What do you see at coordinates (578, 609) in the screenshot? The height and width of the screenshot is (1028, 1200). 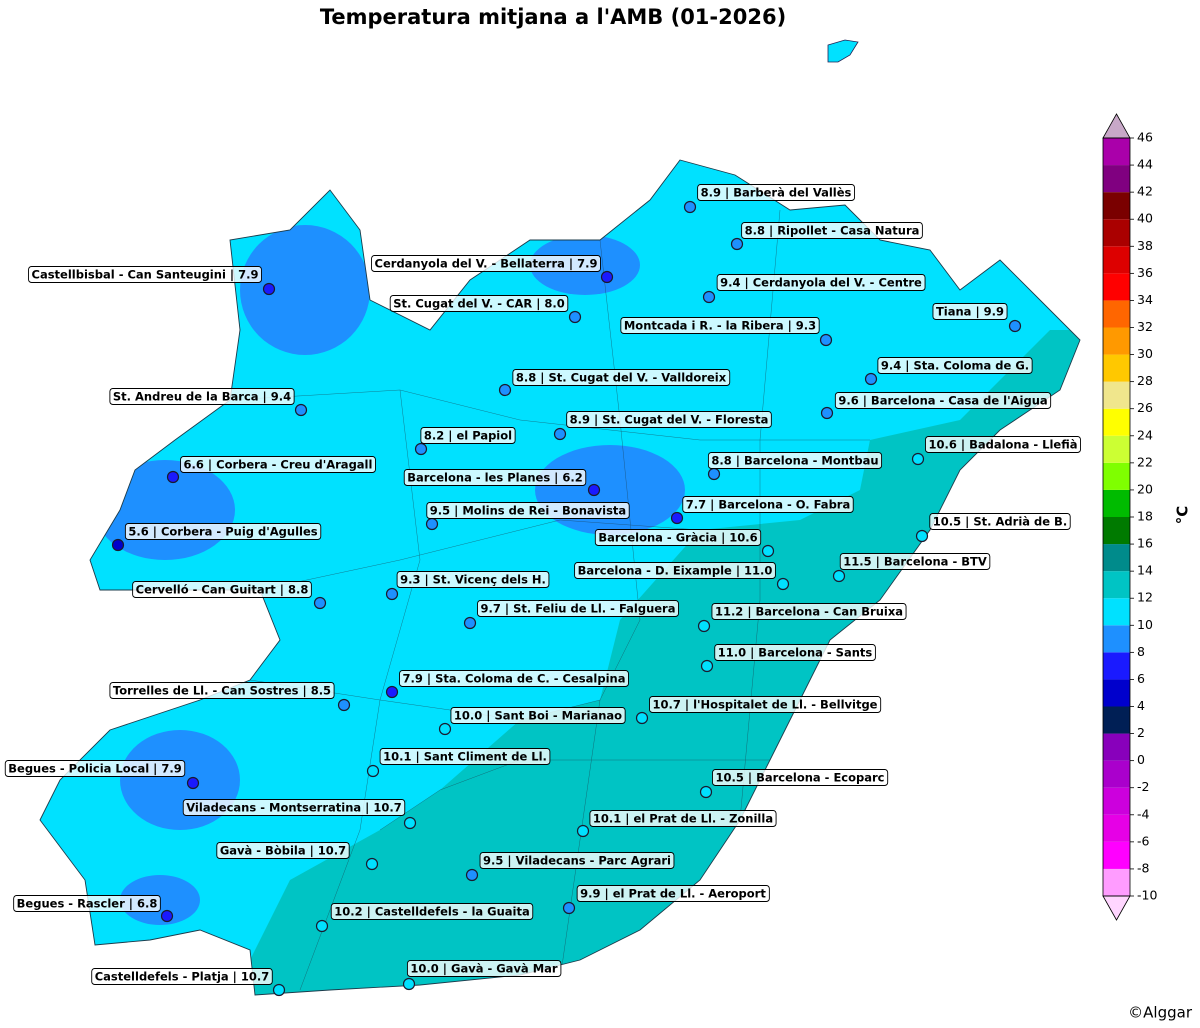 I see `station-label-text: 9.7 | St. Feliu de Ll. - Falguera` at bounding box center [578, 609].